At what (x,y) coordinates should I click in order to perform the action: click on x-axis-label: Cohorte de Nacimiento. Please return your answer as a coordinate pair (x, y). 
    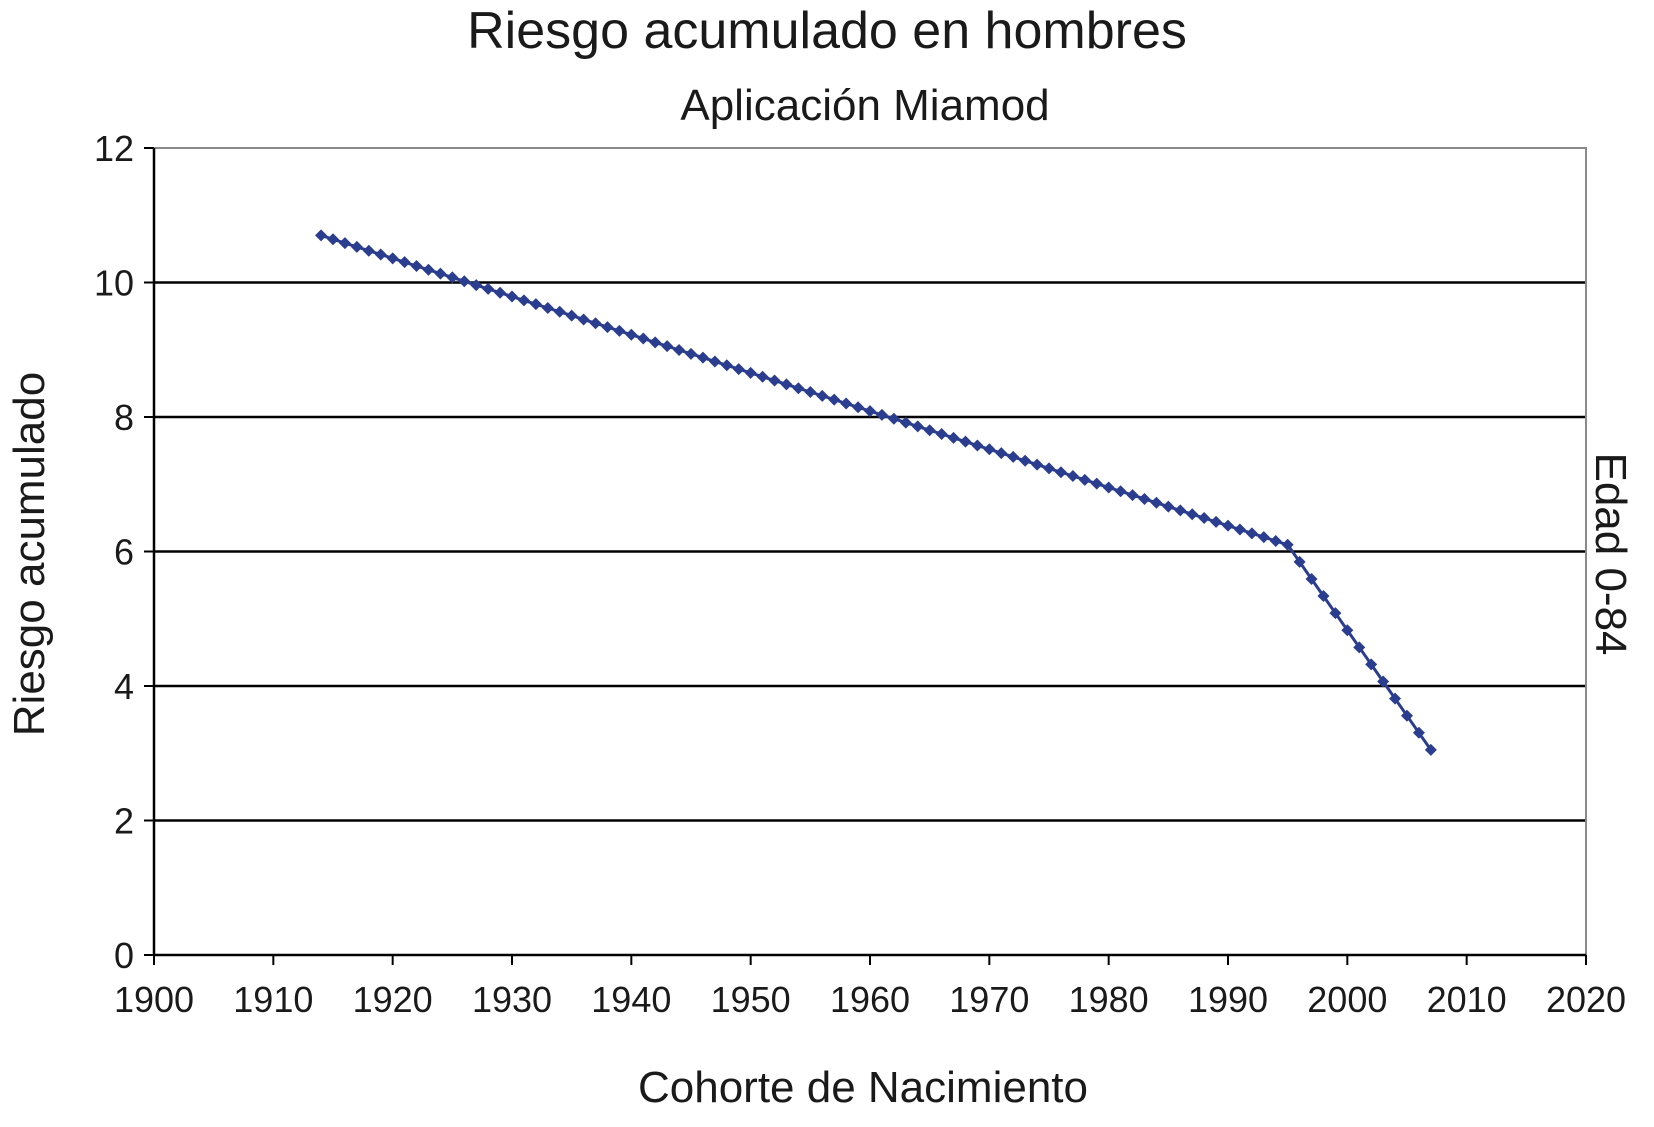
    Looking at the image, I should click on (863, 1087).